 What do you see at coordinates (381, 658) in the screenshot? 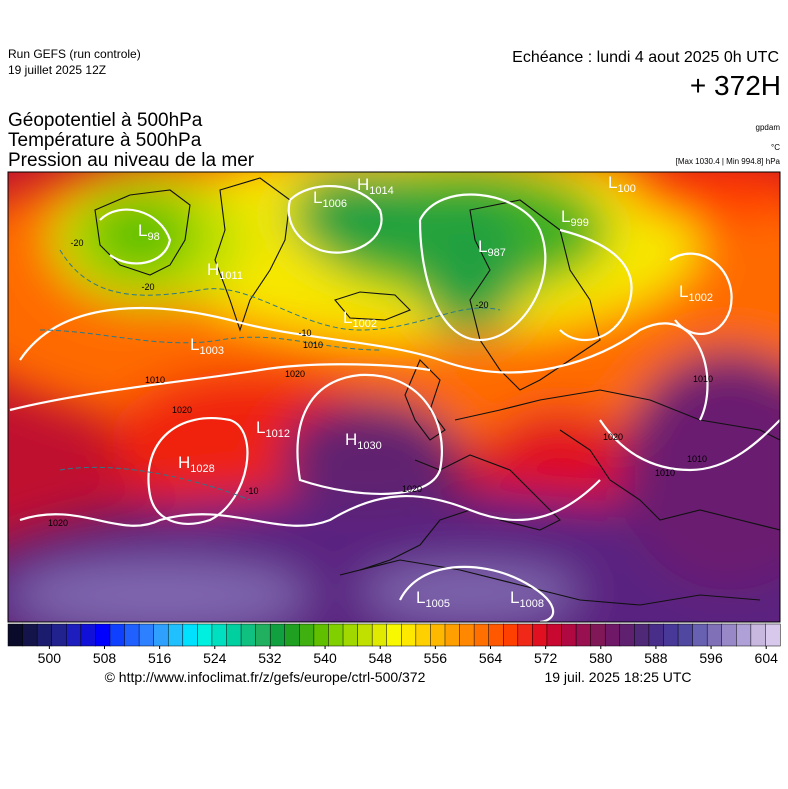
I see `colorbar-tick-label: 548` at bounding box center [381, 658].